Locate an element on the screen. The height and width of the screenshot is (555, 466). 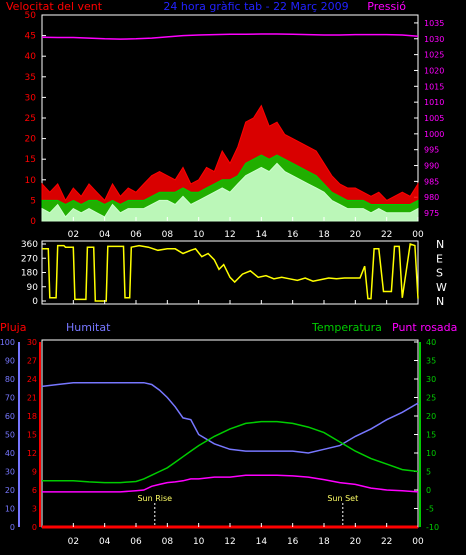
humidity-ytick-label: 20 is located at coordinates (10, 490).